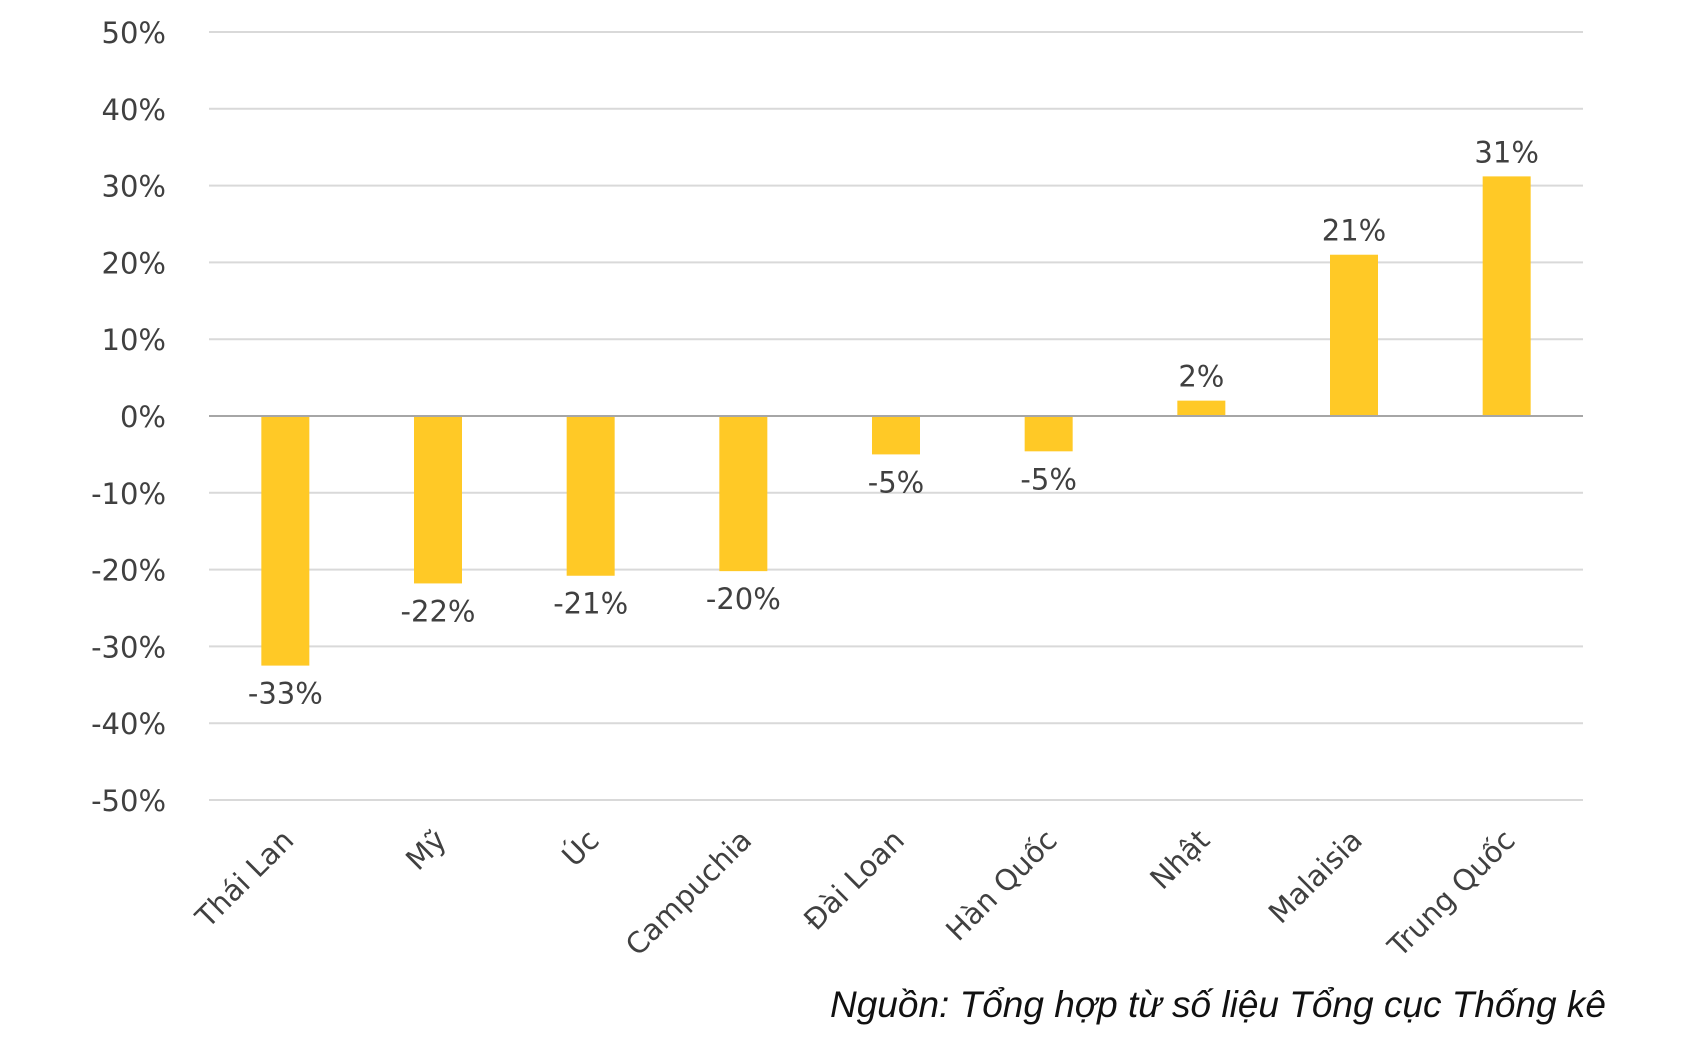 Image resolution: width=1684 pixels, height=1056 pixels. I want to click on category-label: Đài Loan, so click(854, 880).